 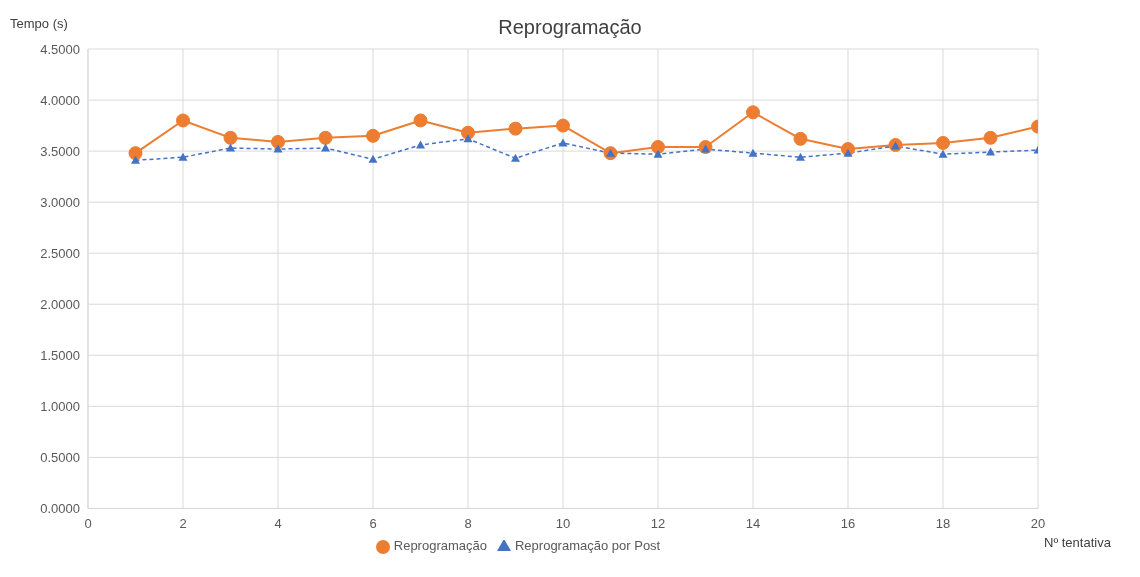 What do you see at coordinates (60, 509) in the screenshot?
I see `y-tick-label: 0.0000` at bounding box center [60, 509].